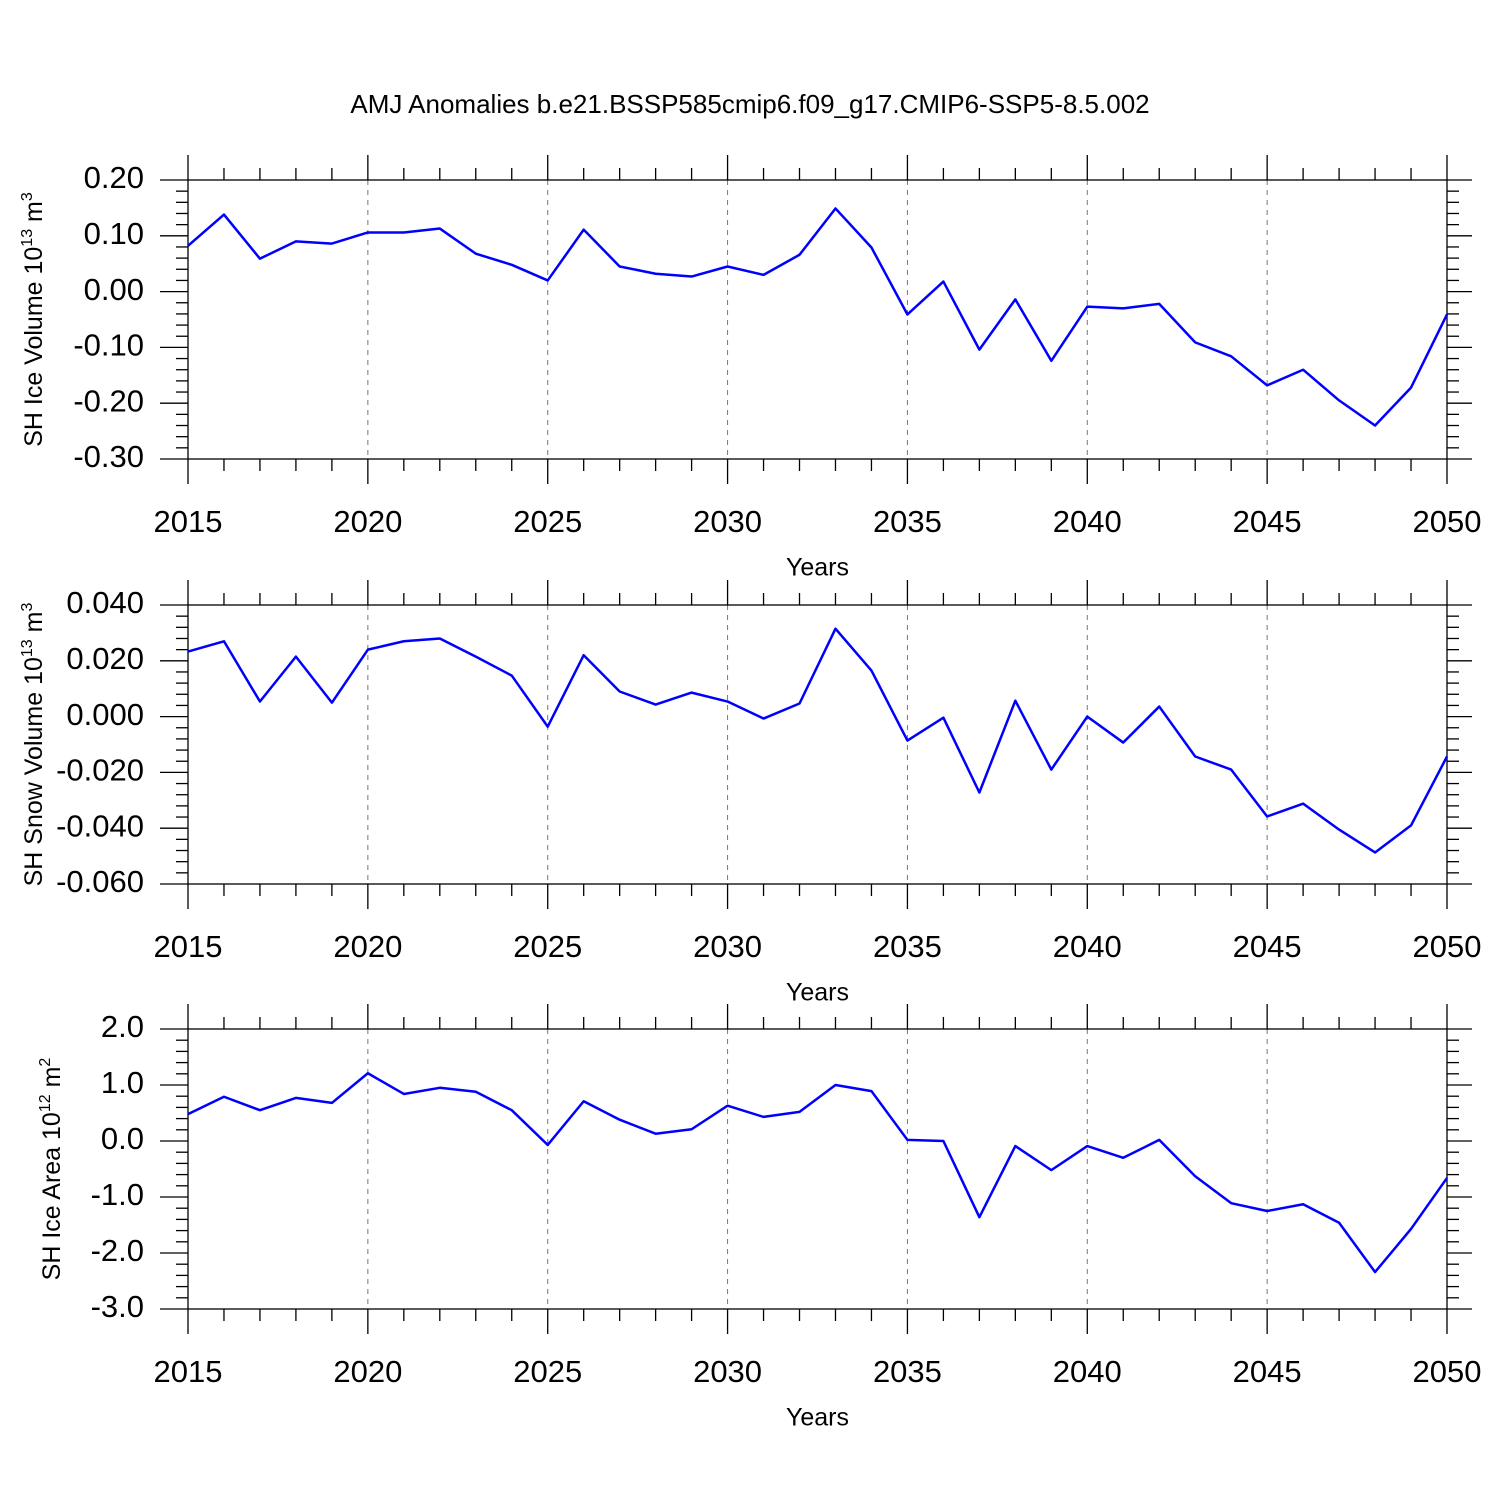 The height and width of the screenshot is (1500, 1500). I want to click on y-tick-label: 0.20, so click(114, 177).